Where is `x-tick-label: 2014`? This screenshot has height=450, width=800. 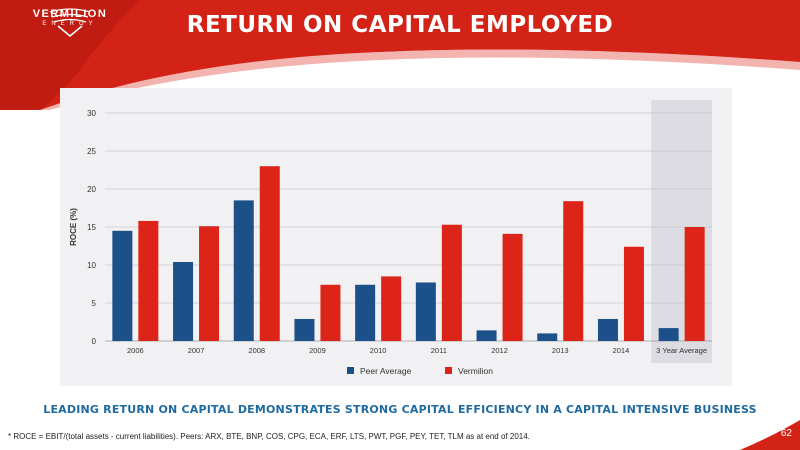 x-tick-label: 2014 is located at coordinates (621, 350).